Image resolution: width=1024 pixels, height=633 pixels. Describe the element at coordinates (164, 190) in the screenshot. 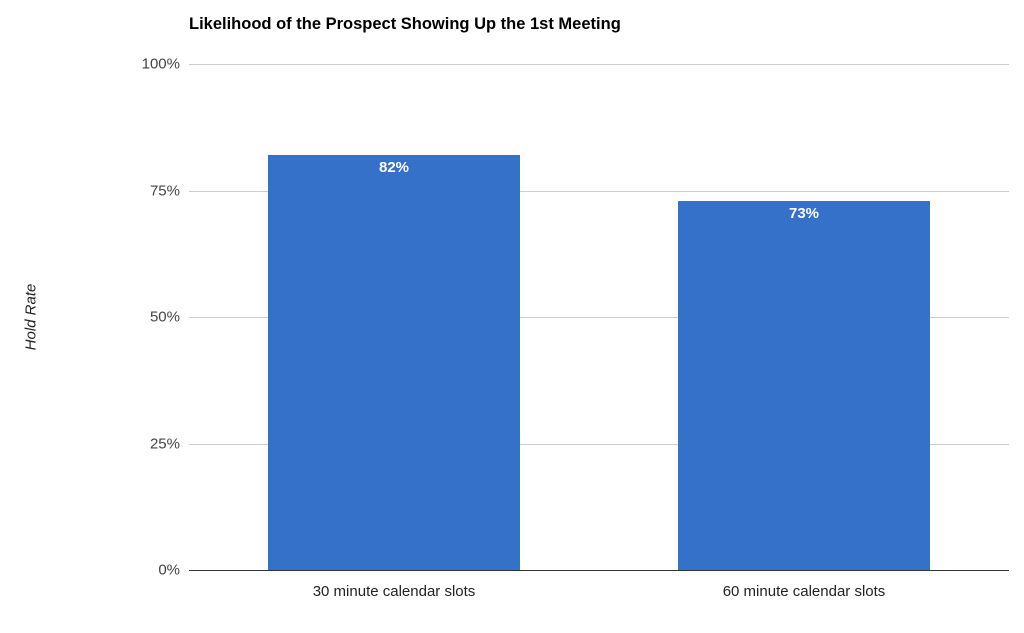

I see `y-tick-75: 75%` at that location.